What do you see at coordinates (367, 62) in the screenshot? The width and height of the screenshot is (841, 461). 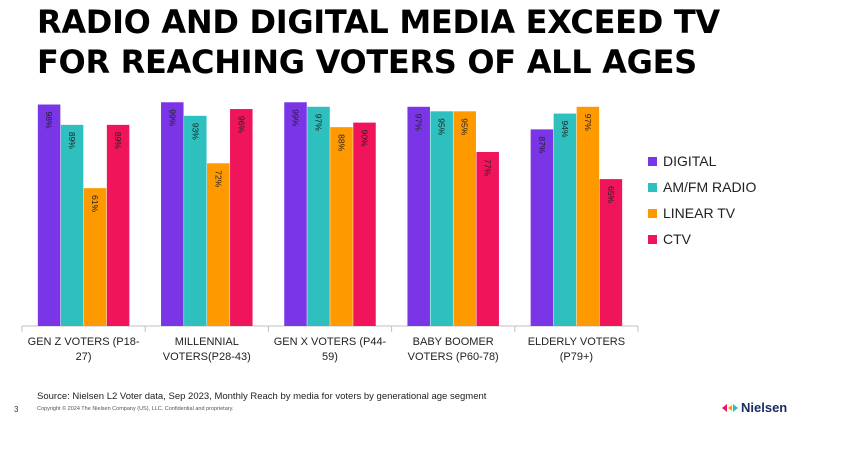 I see `title-line-2: FOR REACHING VOTERS OF ALL AGES` at bounding box center [367, 62].